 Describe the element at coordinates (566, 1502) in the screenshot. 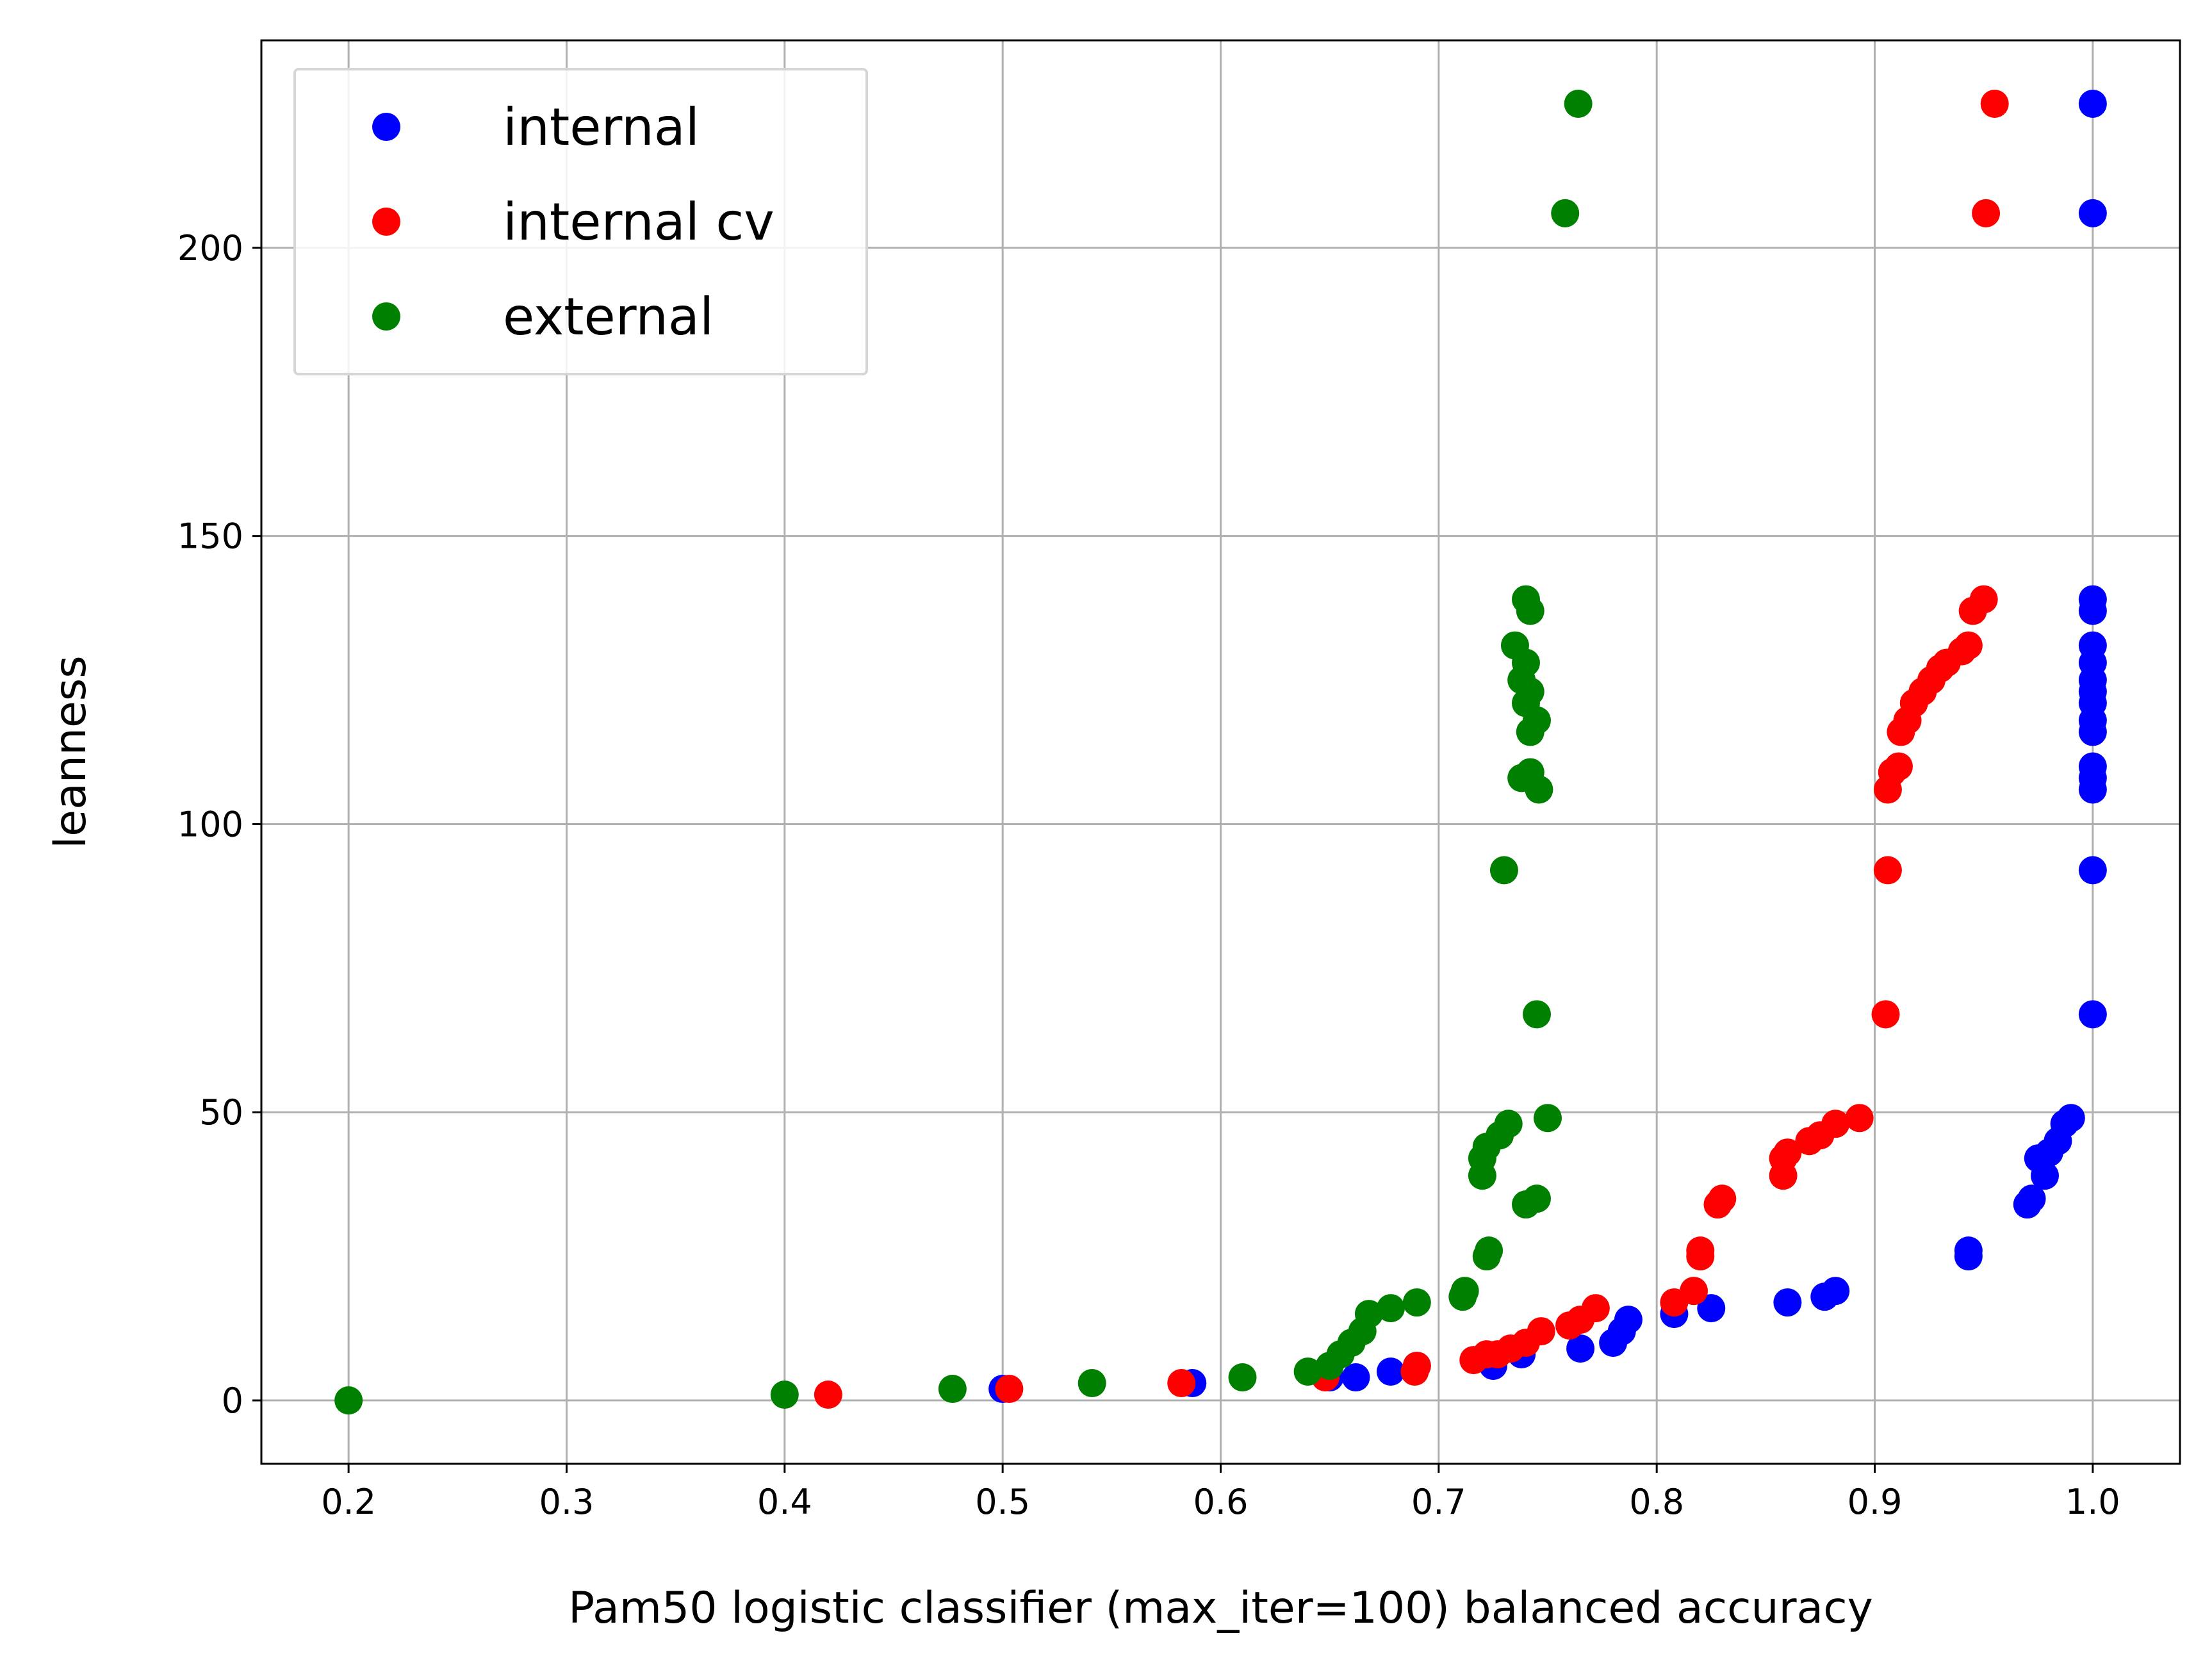

I see `x-tick-label: 0.3` at that location.